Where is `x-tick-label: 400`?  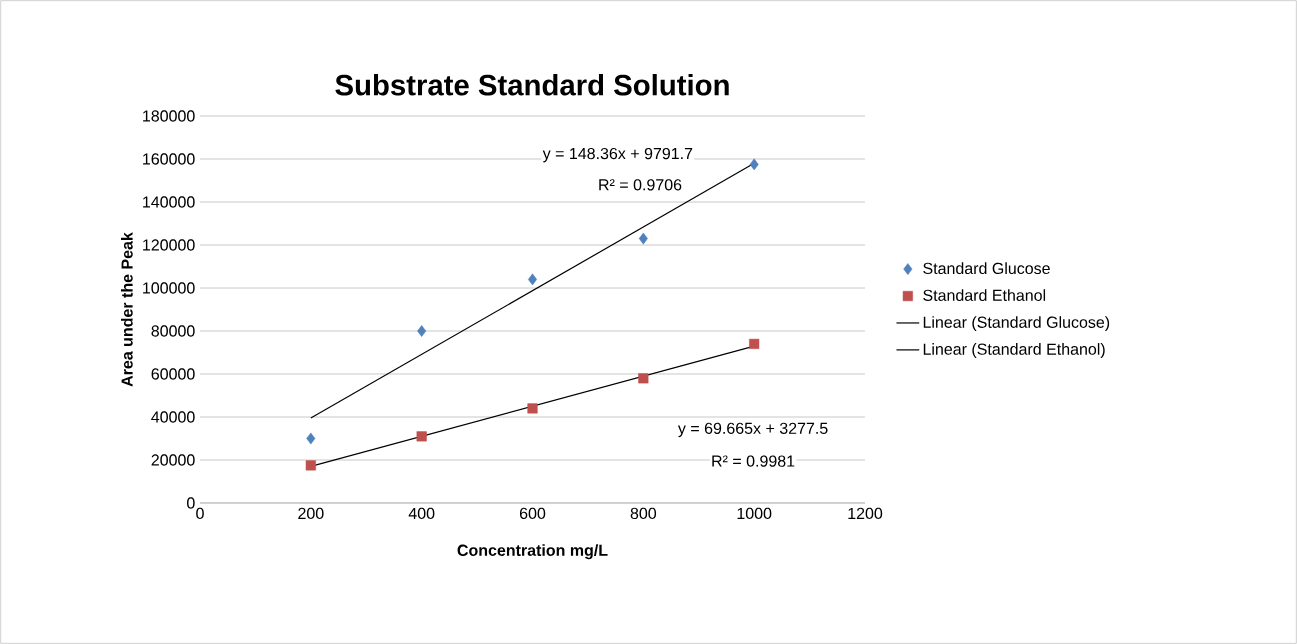
x-tick-label: 400 is located at coordinates (421, 513).